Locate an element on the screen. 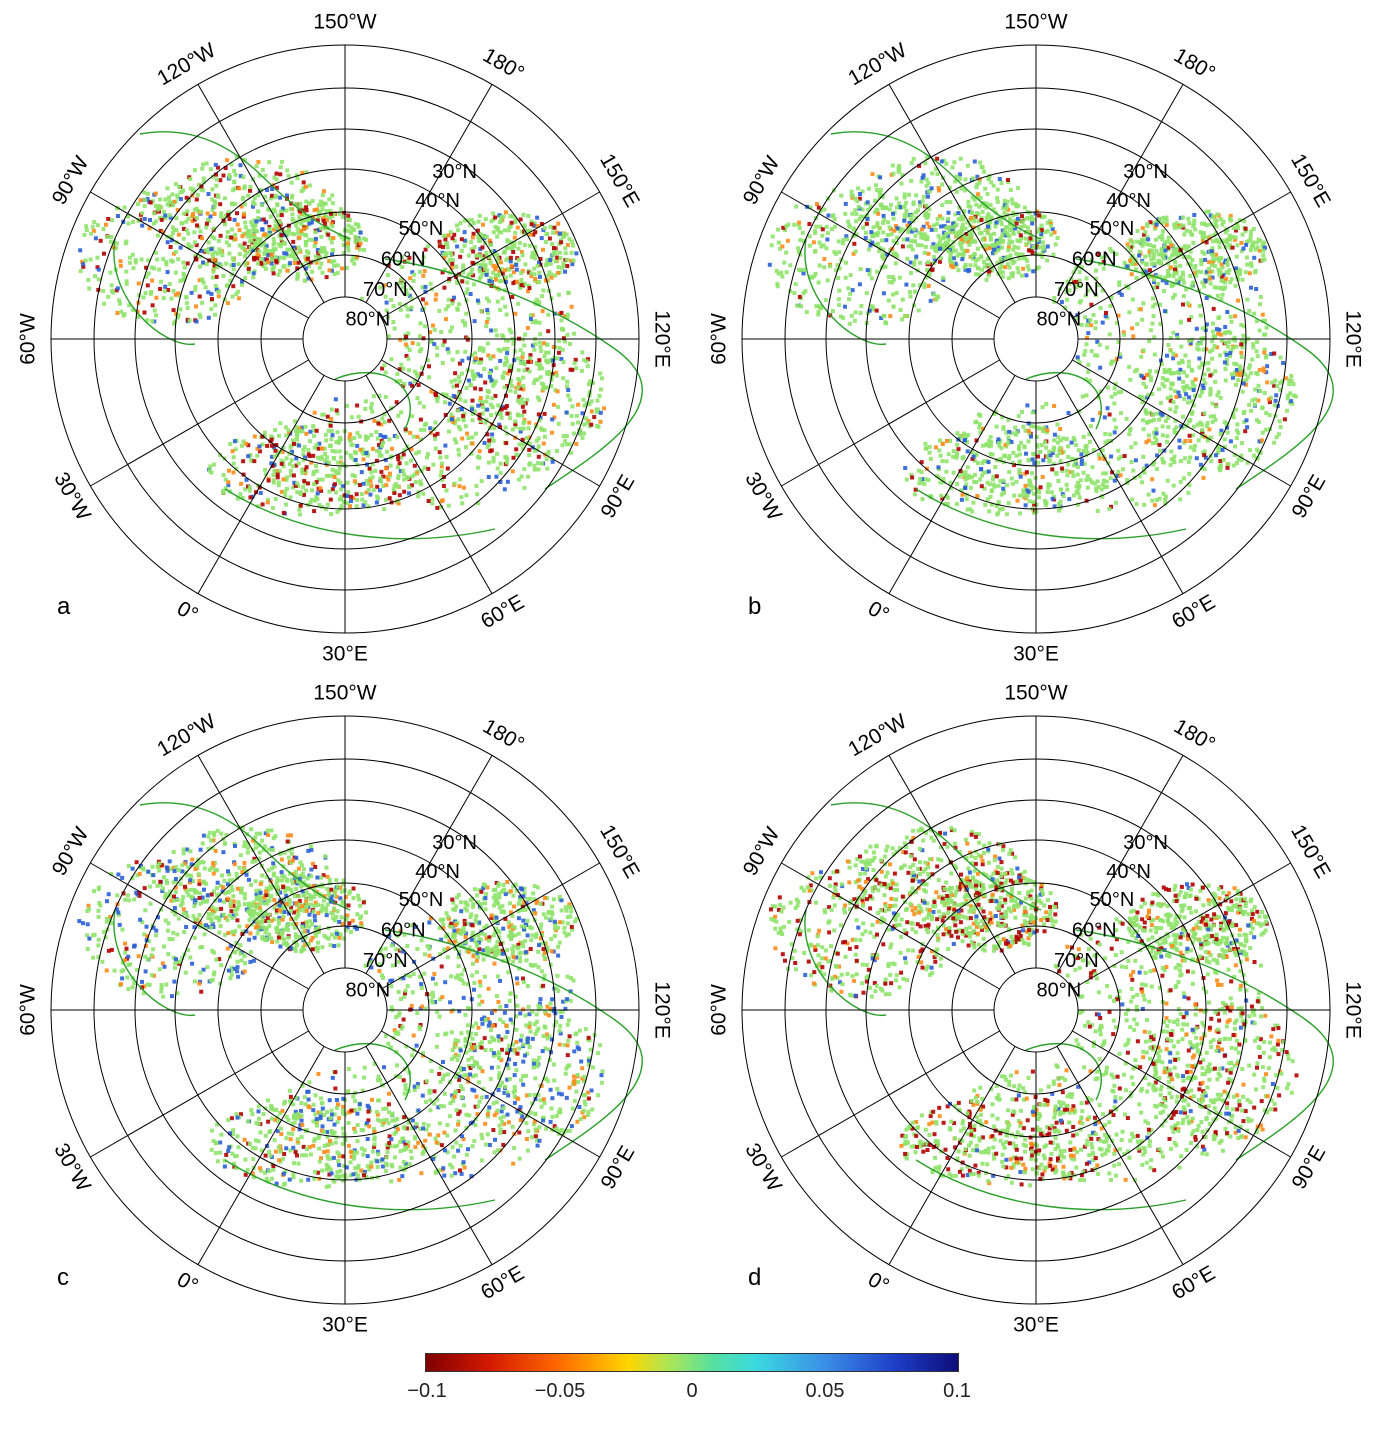  longitude-label: 180° is located at coordinates (503, 65).